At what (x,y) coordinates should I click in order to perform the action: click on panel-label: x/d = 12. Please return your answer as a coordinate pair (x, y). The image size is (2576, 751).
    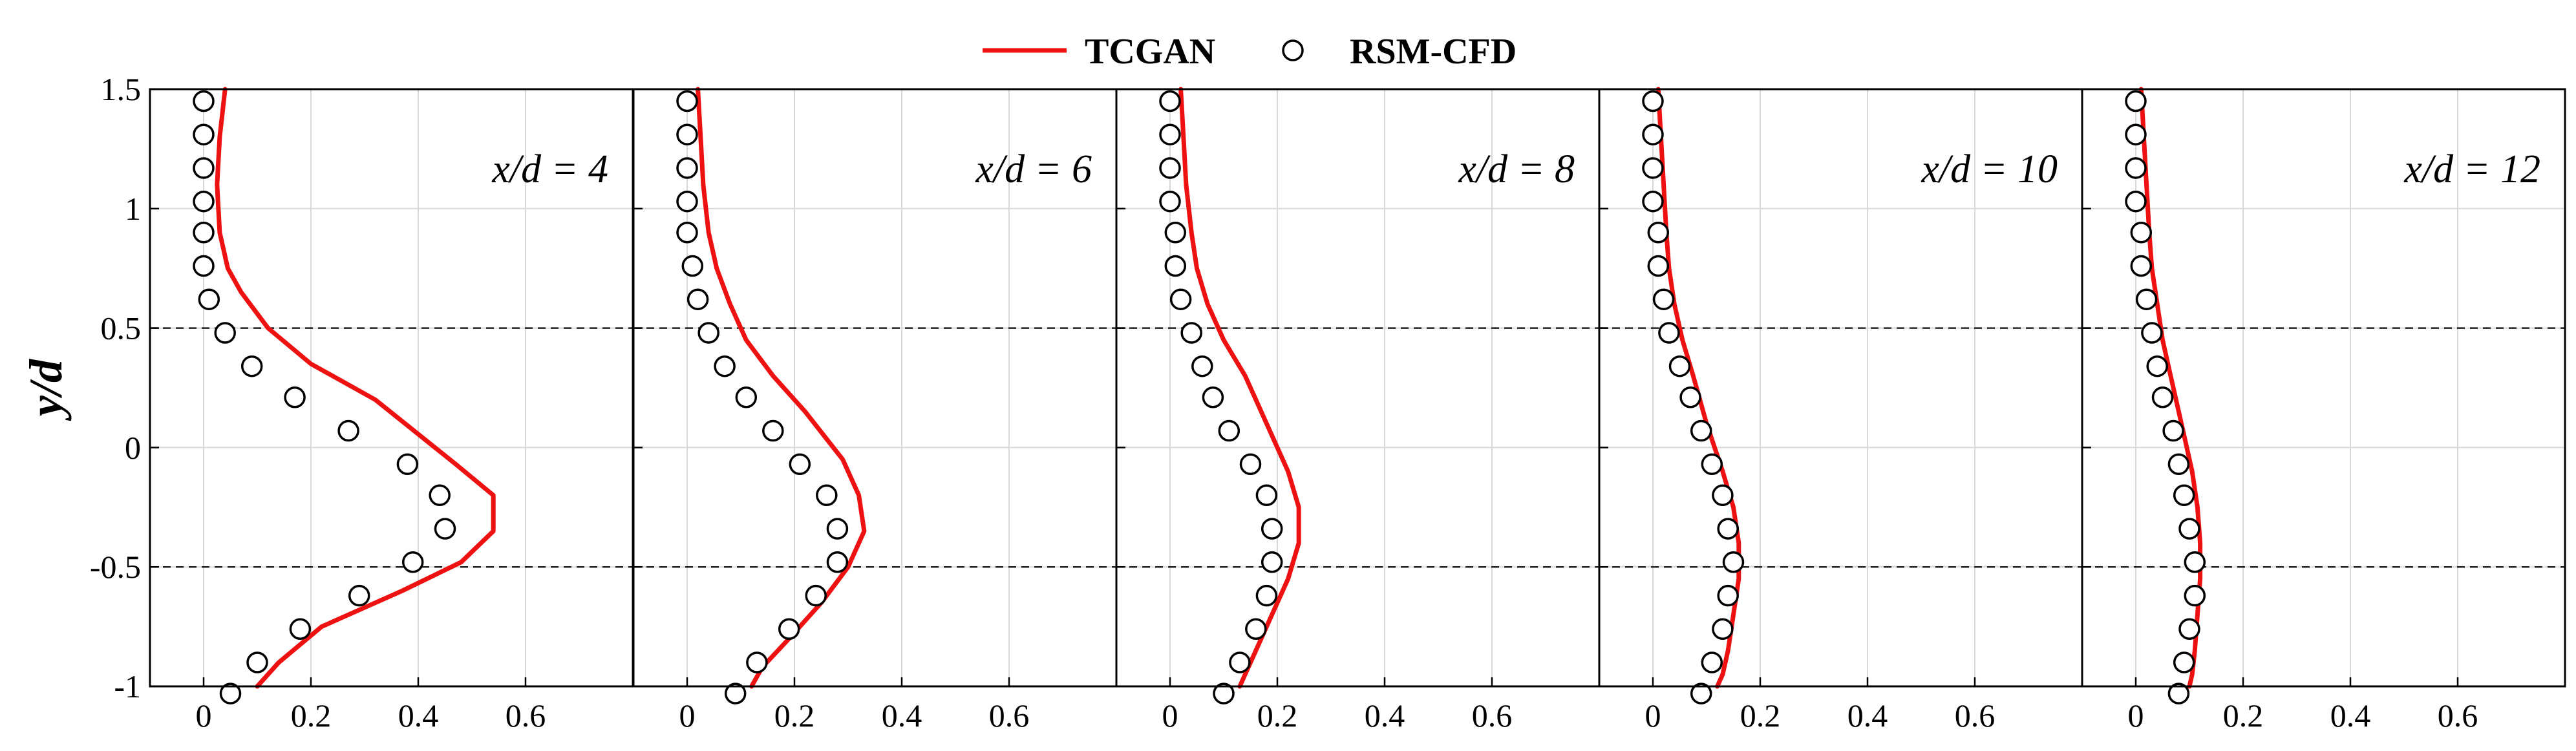
    Looking at the image, I should click on (2471, 169).